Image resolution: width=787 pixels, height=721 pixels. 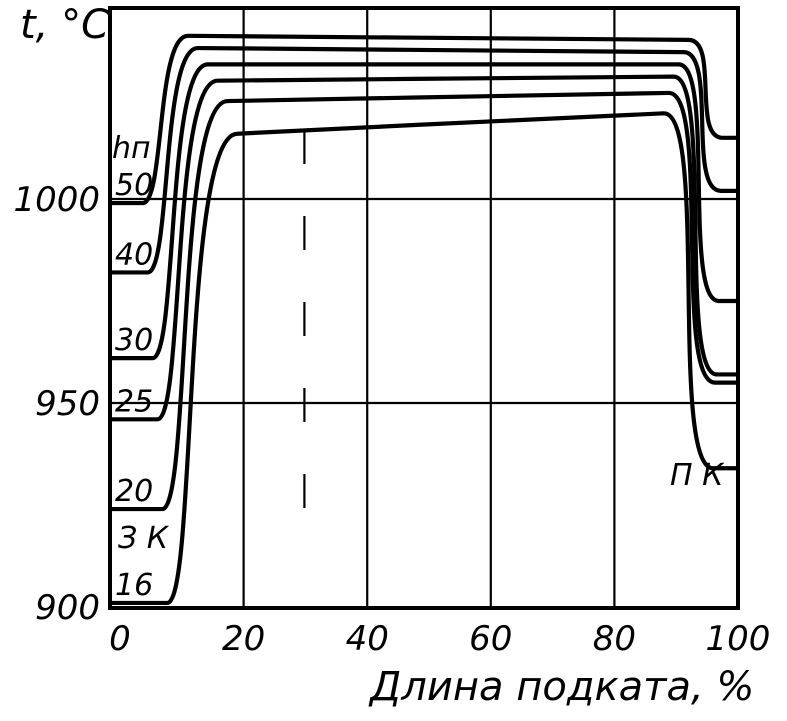 I want to click on series-labels: 50 40 30 25 20 16, so click(x=134, y=385).